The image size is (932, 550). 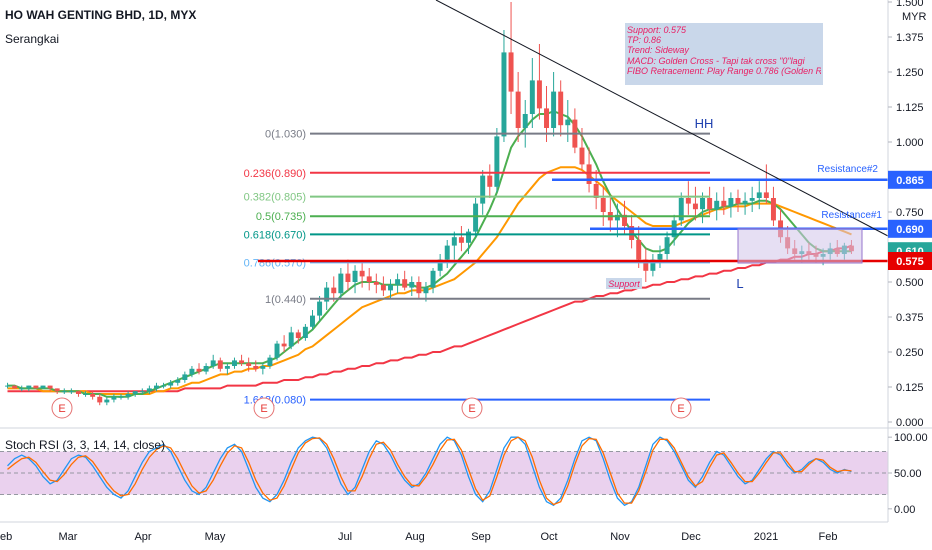 I want to click on y-tick-label: 1.500, so click(x=910, y=4).